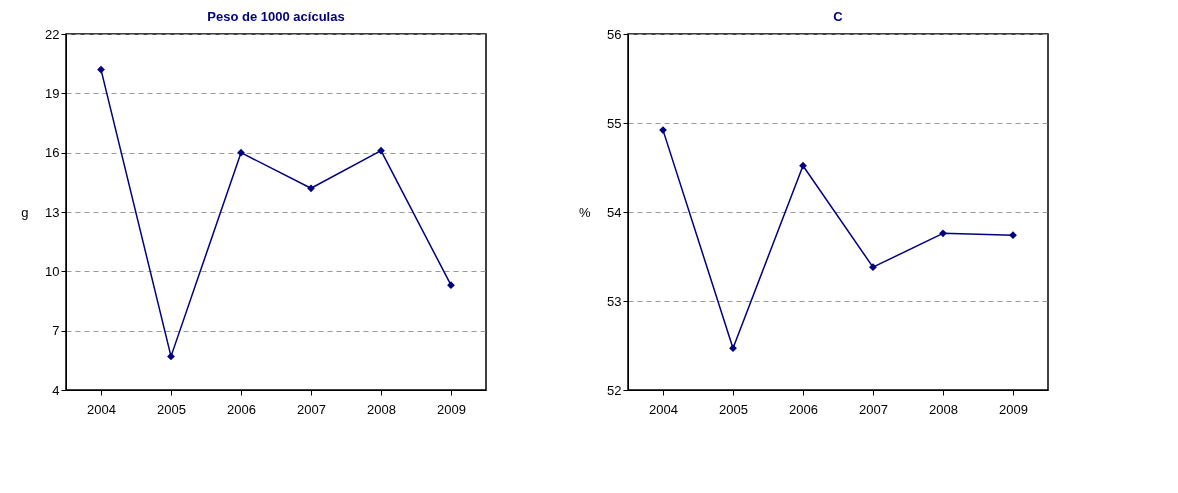 The height and width of the screenshot is (493, 1178). What do you see at coordinates (584, 212) in the screenshot?
I see `y-axis-title: %` at bounding box center [584, 212].